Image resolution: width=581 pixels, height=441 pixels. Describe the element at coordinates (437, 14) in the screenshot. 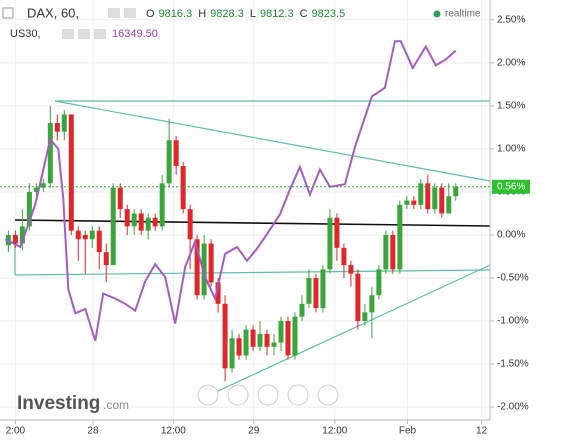

I see `status-dot` at that location.